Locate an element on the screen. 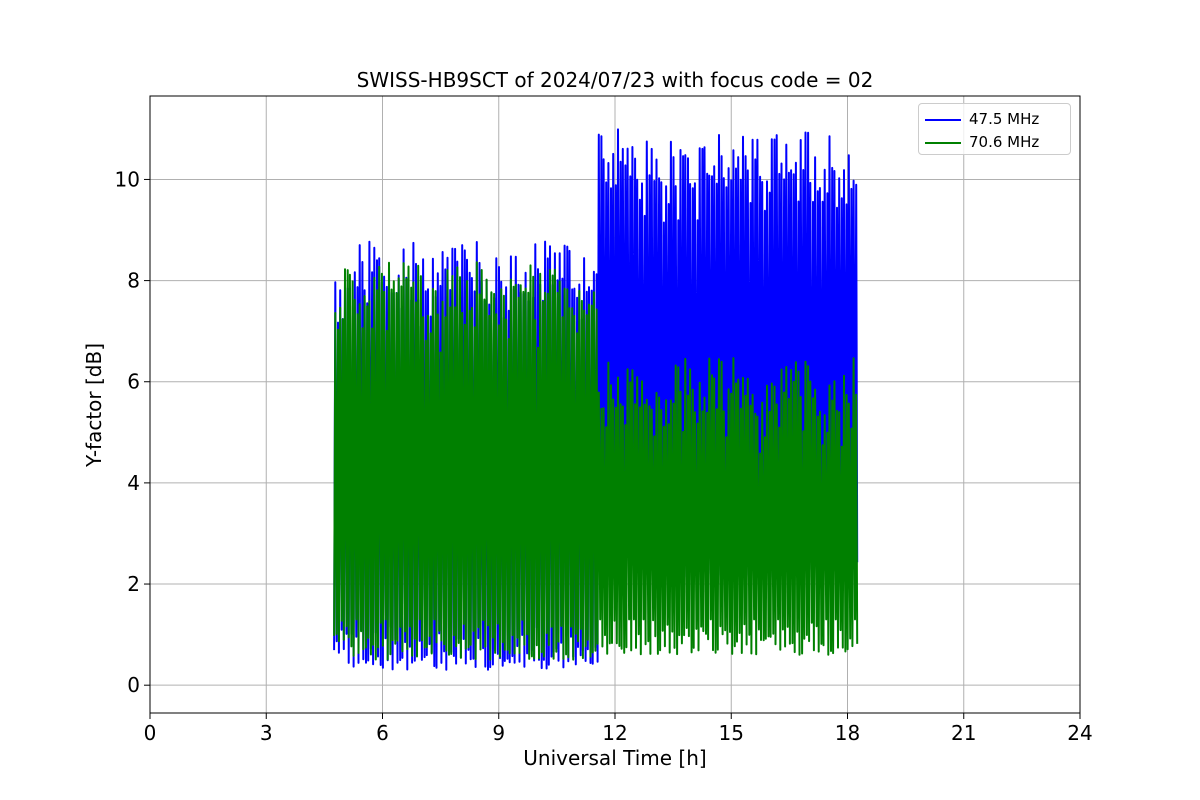 The image size is (1200, 800). legend-entry-1: 47.5 MHz is located at coordinates (994, 119).